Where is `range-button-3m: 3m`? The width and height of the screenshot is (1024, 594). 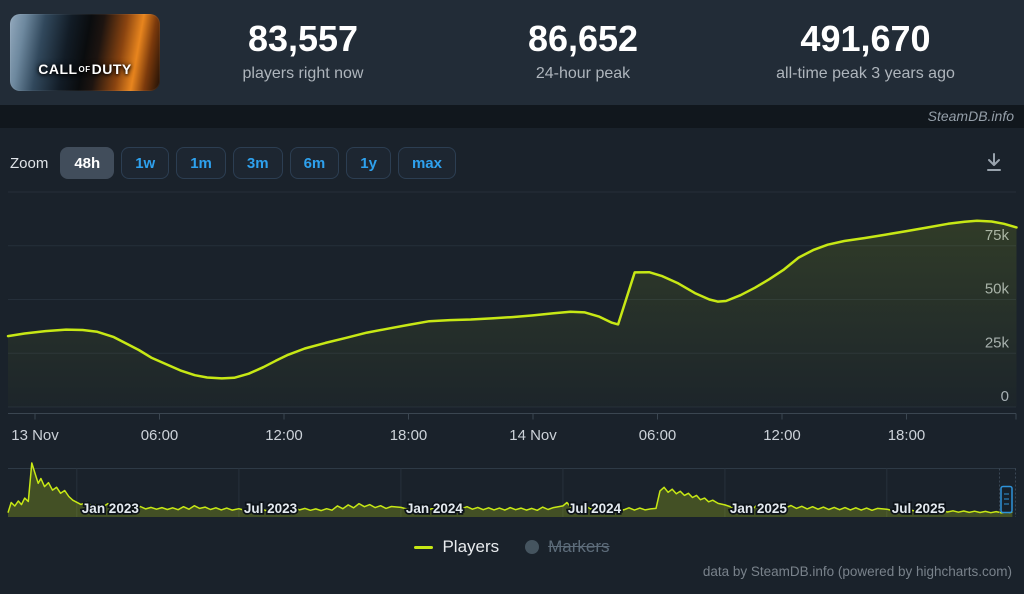
range-button-3m: 3m is located at coordinates (257, 163).